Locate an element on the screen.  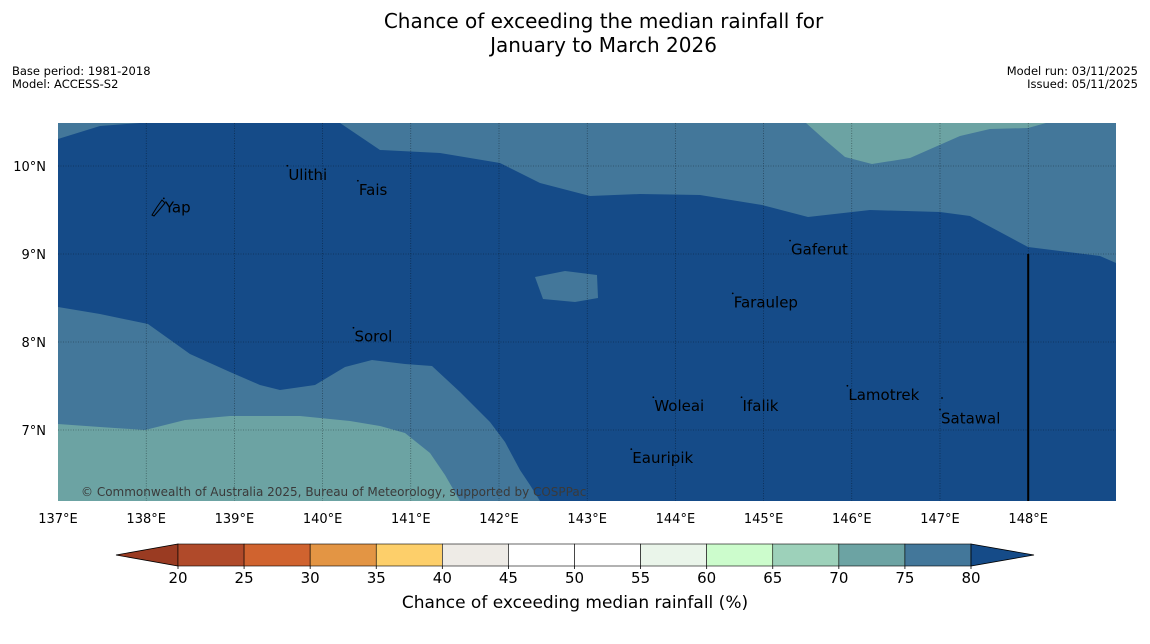
base-period-text: Base period: 1981-2018 is located at coordinates (81, 71).